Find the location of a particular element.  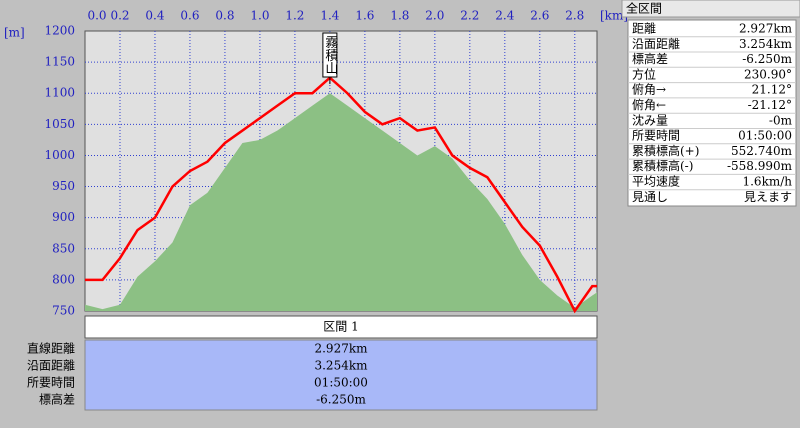

x-tick-label: 1.8 is located at coordinates (399, 16).